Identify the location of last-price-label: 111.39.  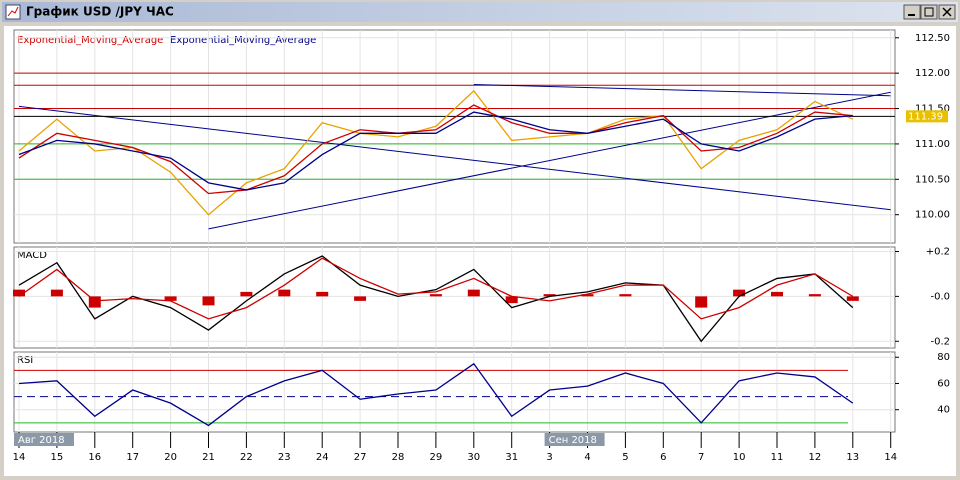
(925, 116).